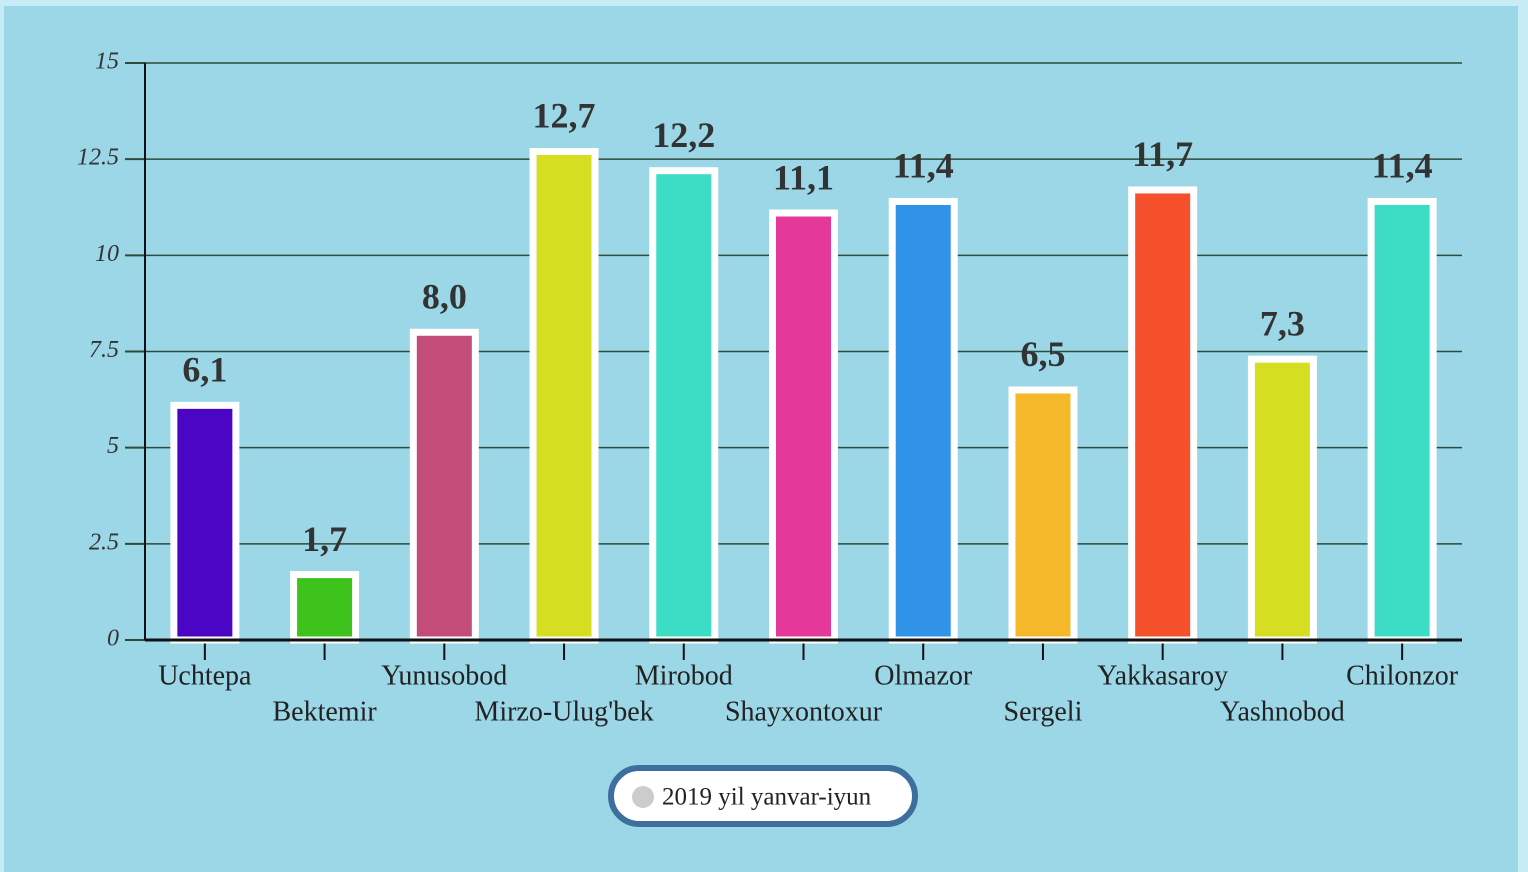  What do you see at coordinates (104, 350) in the screenshot?
I see `y-tick-label: 7.5` at bounding box center [104, 350].